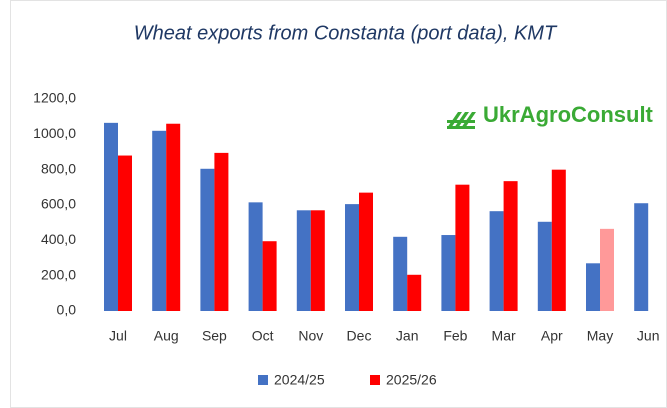 The height and width of the screenshot is (408, 667). Describe the element at coordinates (58, 168) in the screenshot. I see `y-tick-label: 800,0` at that location.